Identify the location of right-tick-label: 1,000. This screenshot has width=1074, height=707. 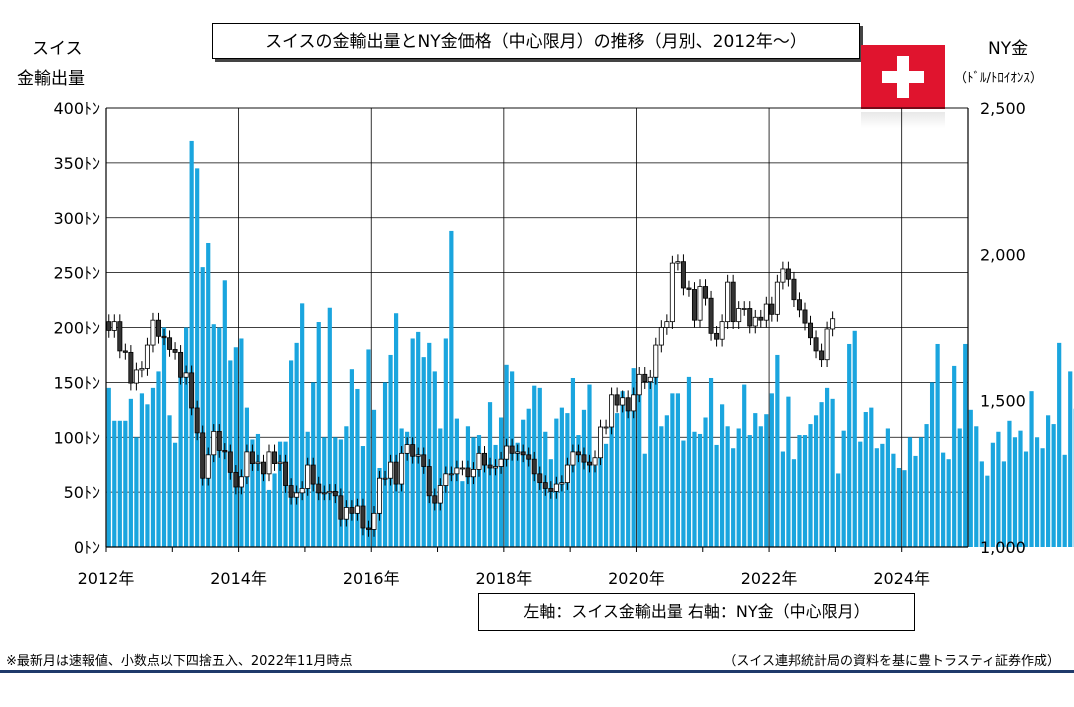
(1003, 547).